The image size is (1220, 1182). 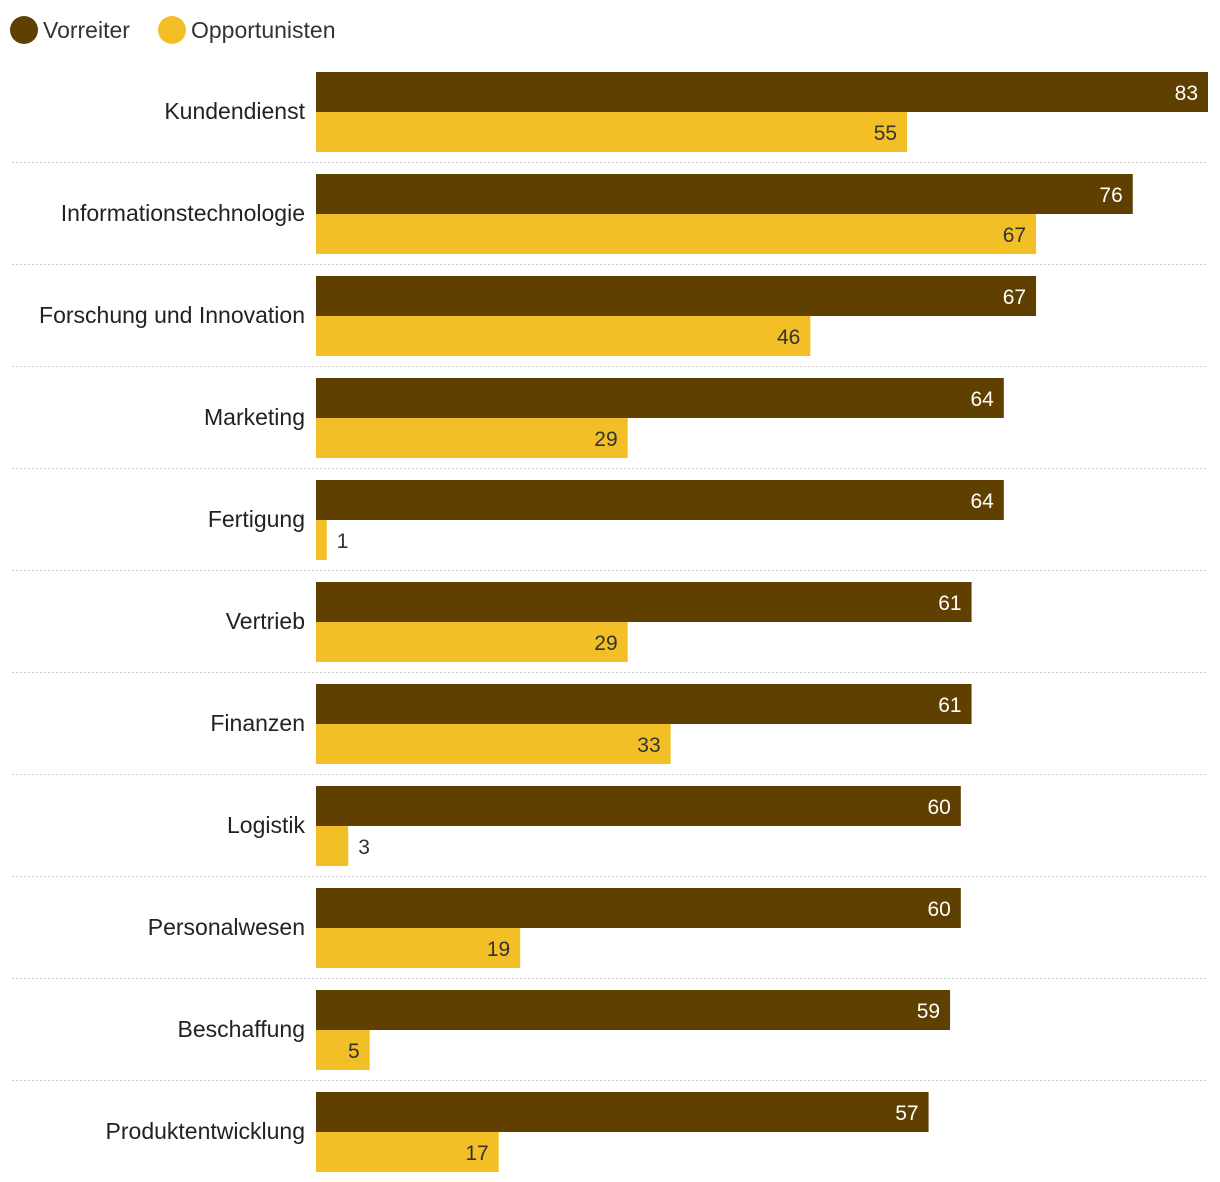 I want to click on legend: Vorreiter Opportunisten, so click(x=172, y=30).